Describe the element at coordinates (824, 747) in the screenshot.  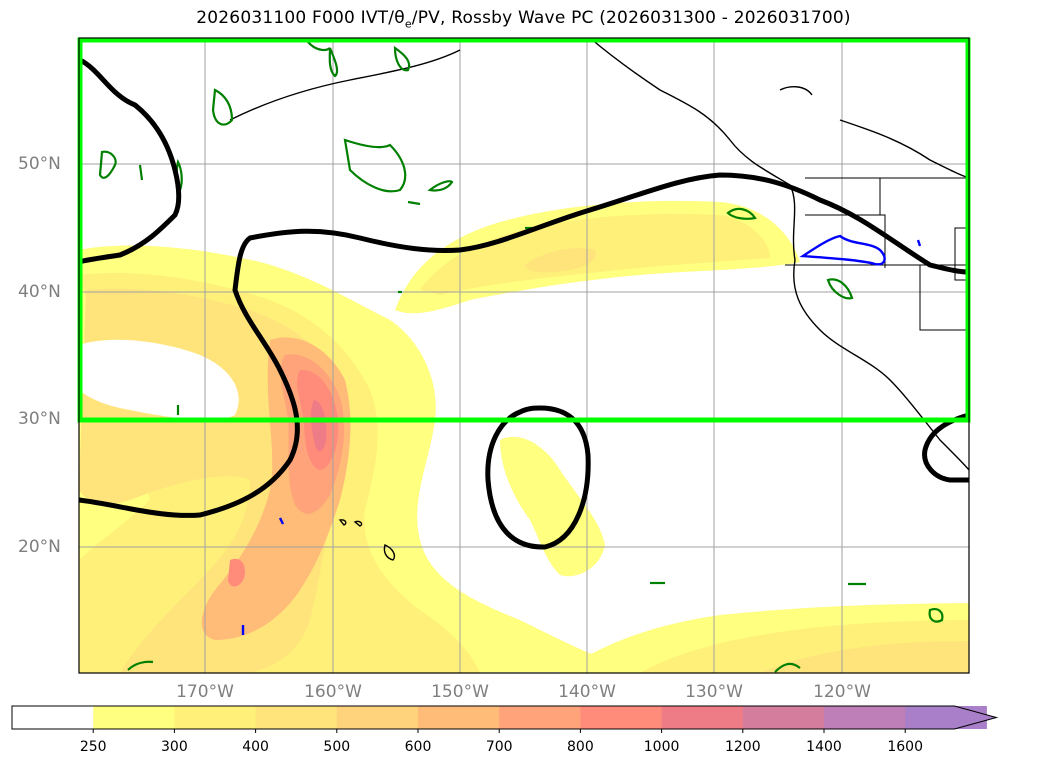
I see `colorbar-tick-label: 1400` at that location.